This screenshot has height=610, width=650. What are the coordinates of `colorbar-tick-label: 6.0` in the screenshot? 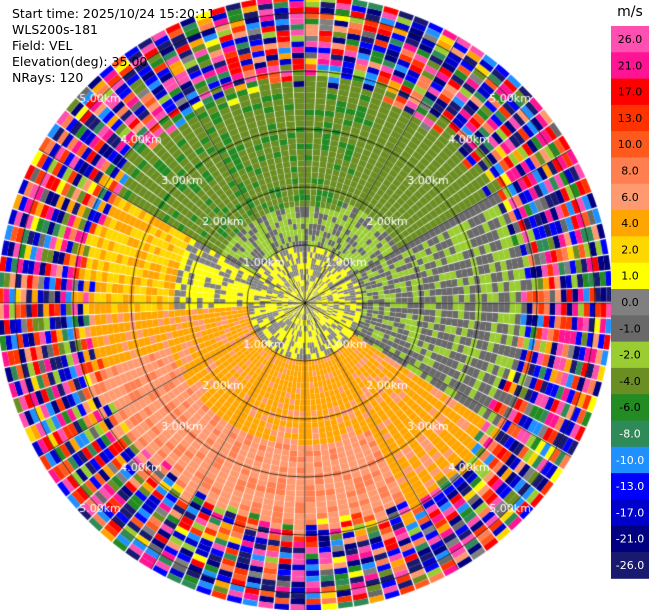 It's located at (630, 197).